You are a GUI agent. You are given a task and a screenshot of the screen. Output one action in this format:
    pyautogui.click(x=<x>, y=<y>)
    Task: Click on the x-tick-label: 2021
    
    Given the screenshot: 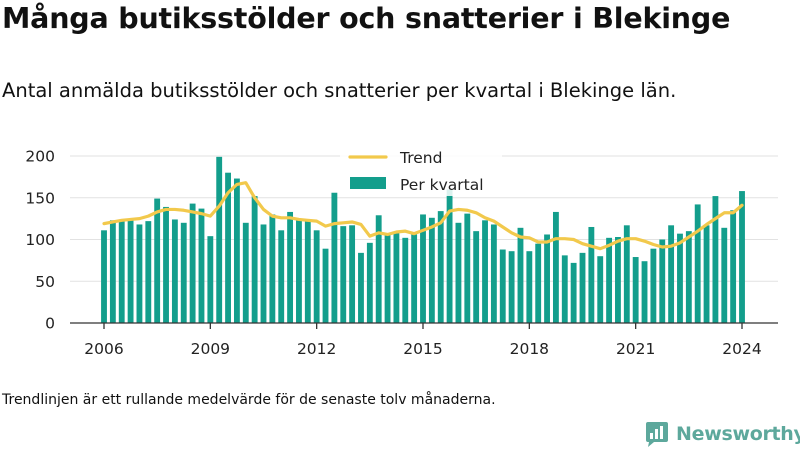 What is the action you would take?
    pyautogui.click(x=635, y=349)
    